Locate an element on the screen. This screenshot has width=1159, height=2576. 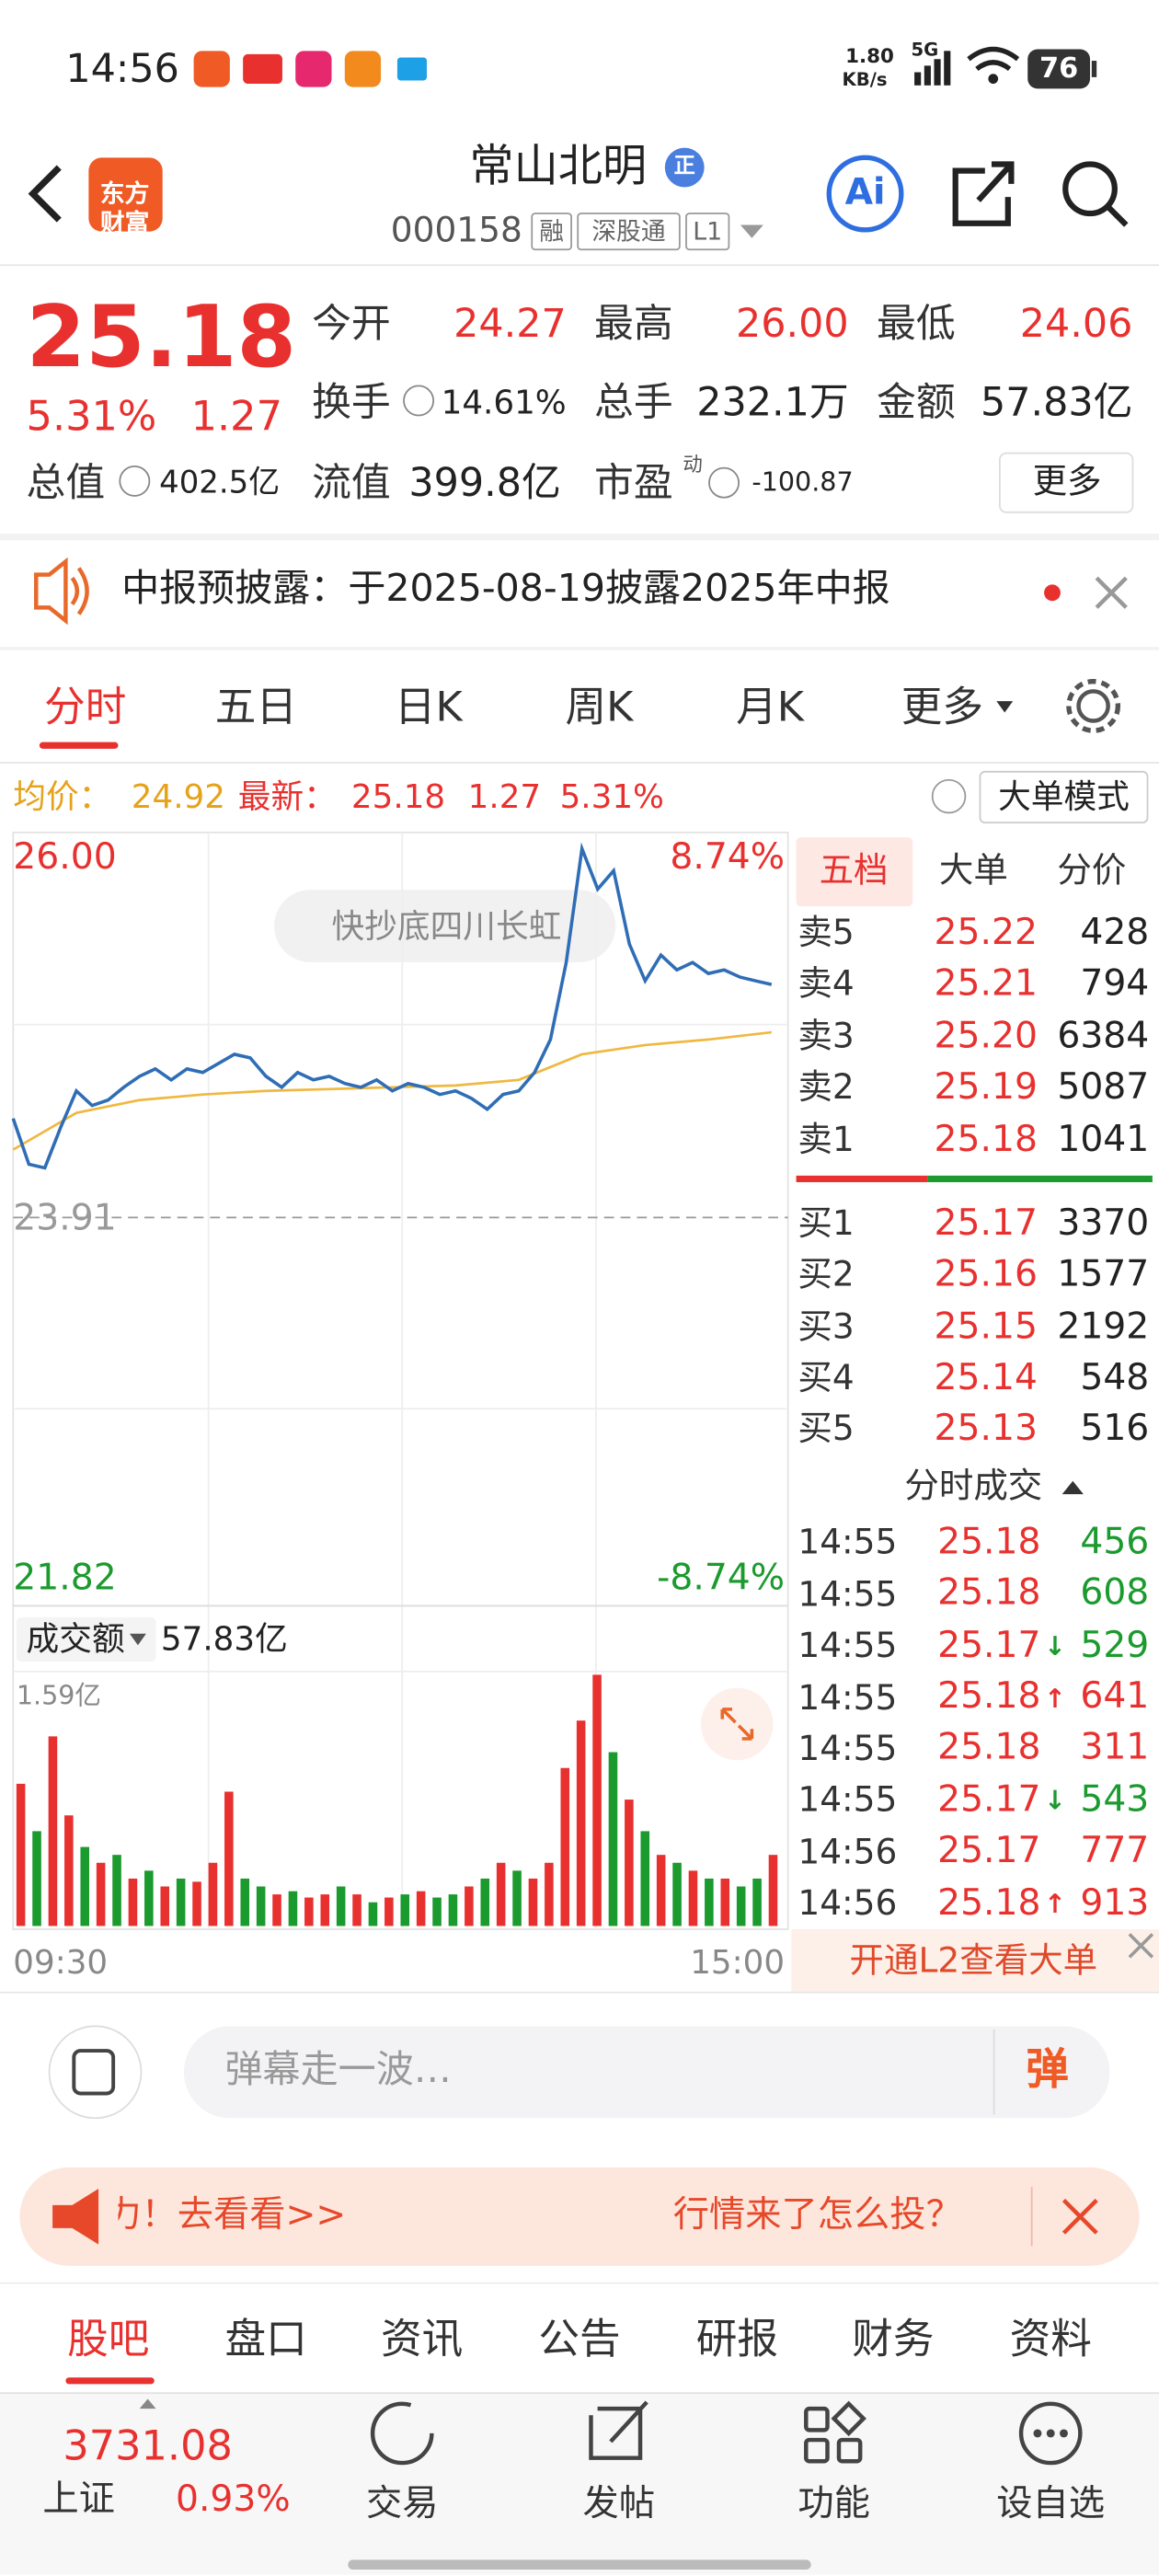
mode-button is located at coordinates (1064, 797).